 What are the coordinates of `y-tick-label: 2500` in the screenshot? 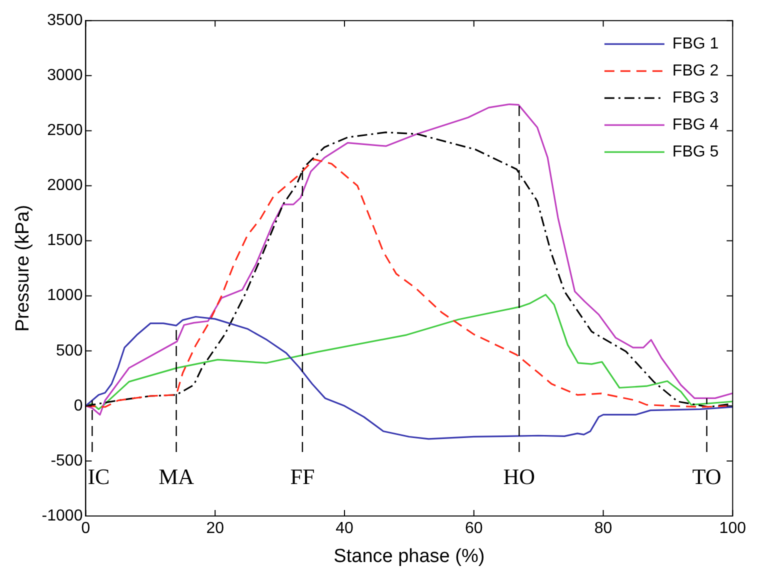 It's located at (65, 131).